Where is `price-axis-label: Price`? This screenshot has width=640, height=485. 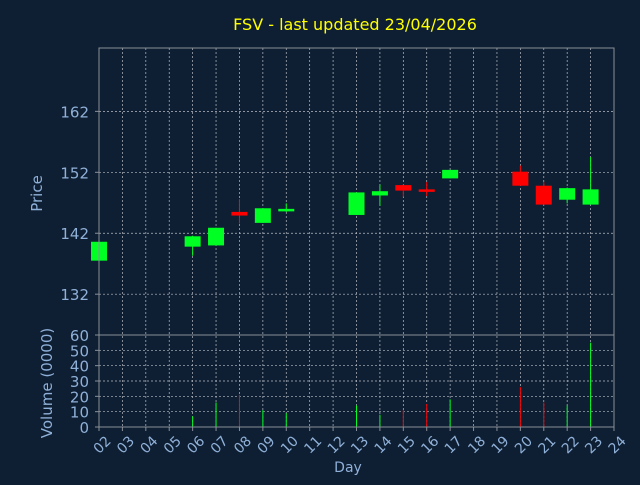 price-axis-label: Price is located at coordinates (37, 193).